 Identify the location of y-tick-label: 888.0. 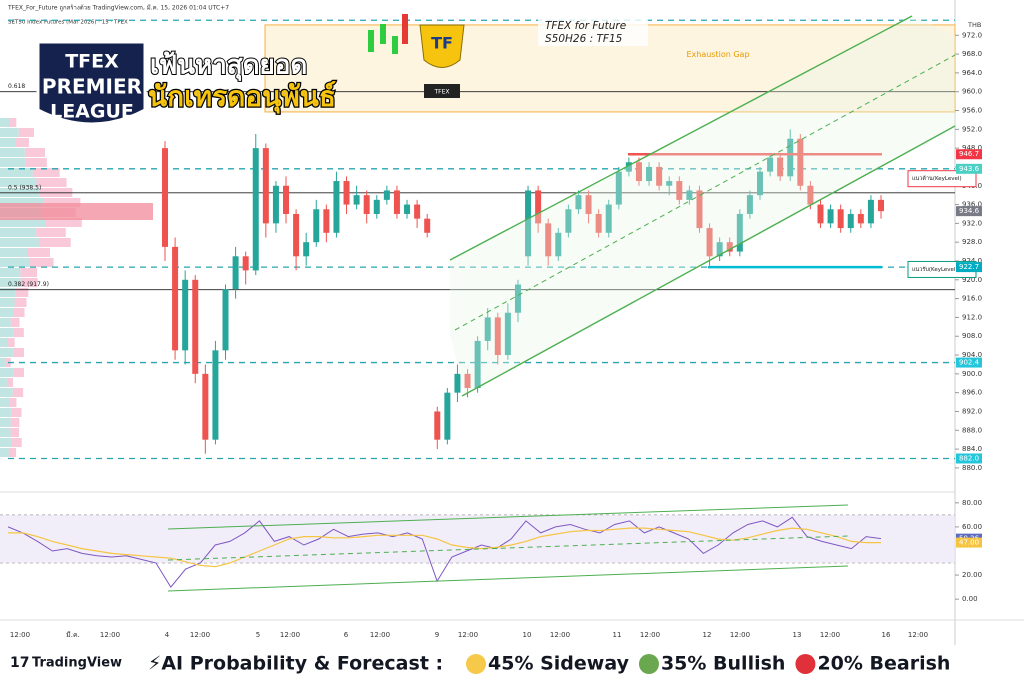
(972, 430).